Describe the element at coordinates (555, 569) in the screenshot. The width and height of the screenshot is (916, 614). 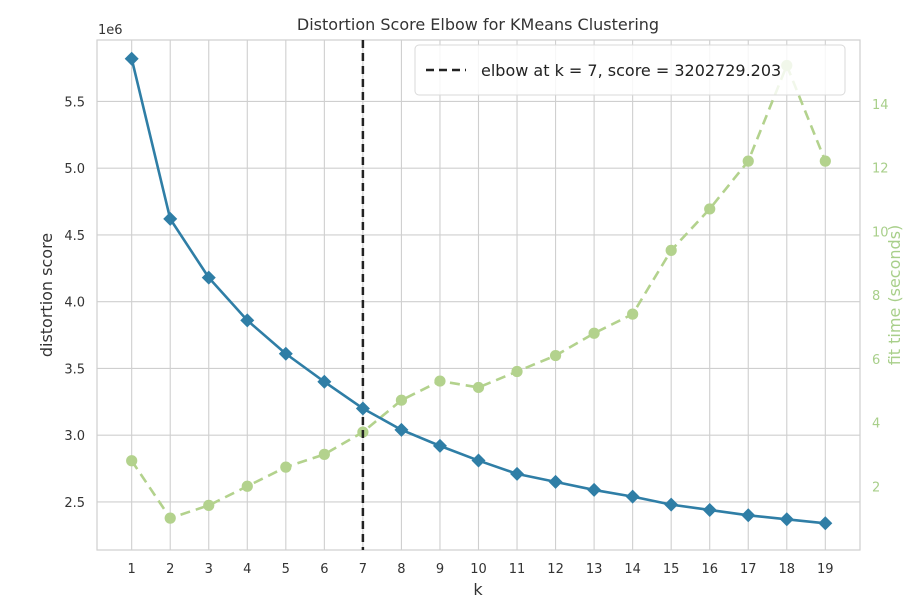
I see `x-tick-label: 12` at that location.